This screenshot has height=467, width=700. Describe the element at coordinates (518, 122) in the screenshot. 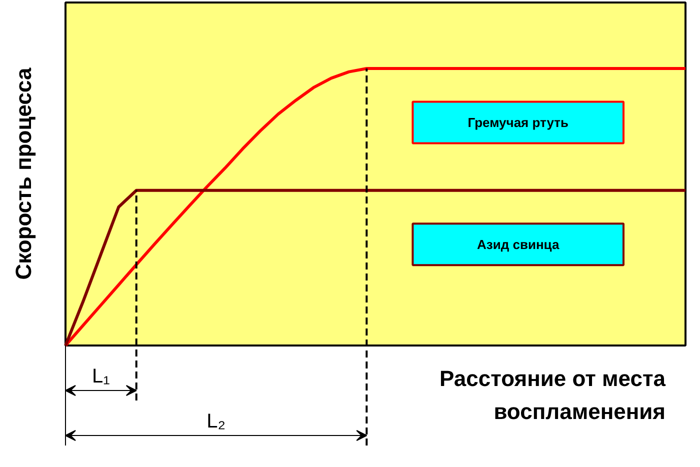

I see `text: Гремучая ртуть` at that location.